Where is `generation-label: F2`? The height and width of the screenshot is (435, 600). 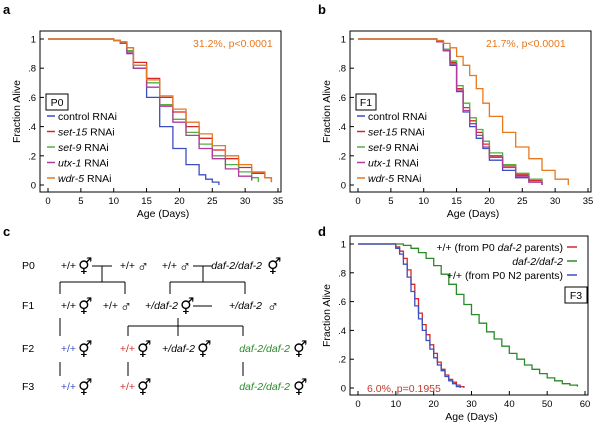
generation-label: F2 is located at coordinates (28, 349).